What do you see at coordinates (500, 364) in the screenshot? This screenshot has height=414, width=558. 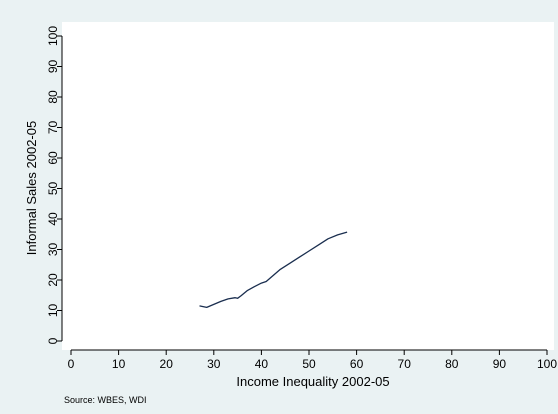 I see `x-tick-label: 90` at bounding box center [500, 364].